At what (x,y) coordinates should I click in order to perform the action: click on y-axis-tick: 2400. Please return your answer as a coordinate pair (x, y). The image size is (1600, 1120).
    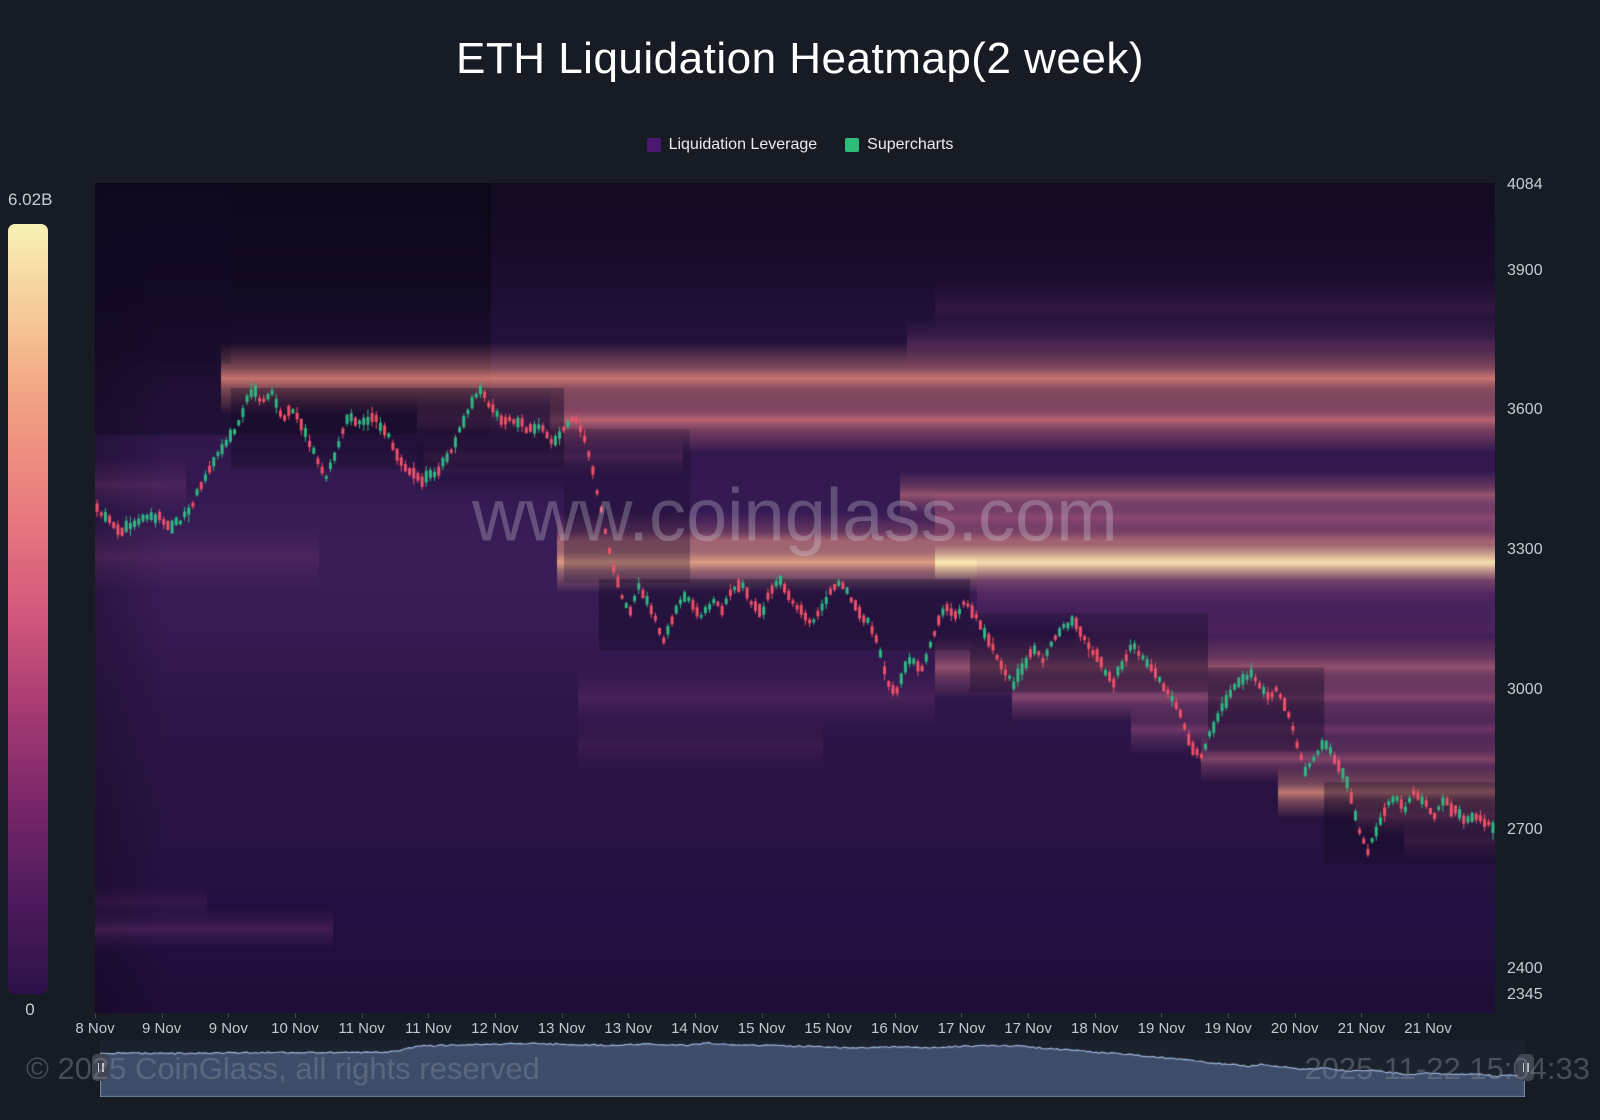
    Looking at the image, I should click on (1525, 969).